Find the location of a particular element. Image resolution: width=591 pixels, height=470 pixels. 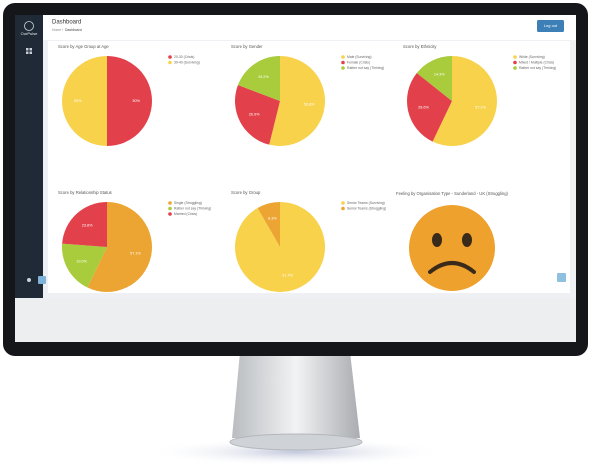

legend-label: Mixed / Multiple (Crisis) is located at coordinates (536, 62).